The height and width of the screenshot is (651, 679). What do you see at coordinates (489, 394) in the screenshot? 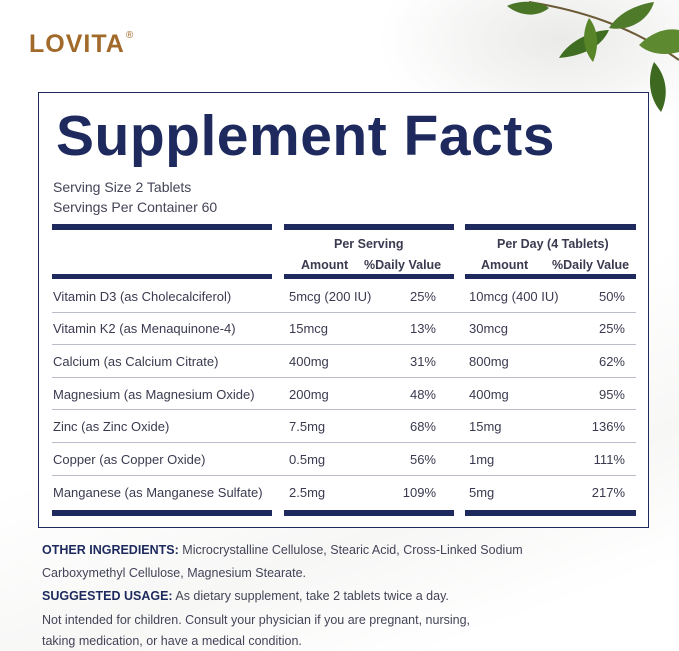
I see `day-amount: 400mg` at bounding box center [489, 394].